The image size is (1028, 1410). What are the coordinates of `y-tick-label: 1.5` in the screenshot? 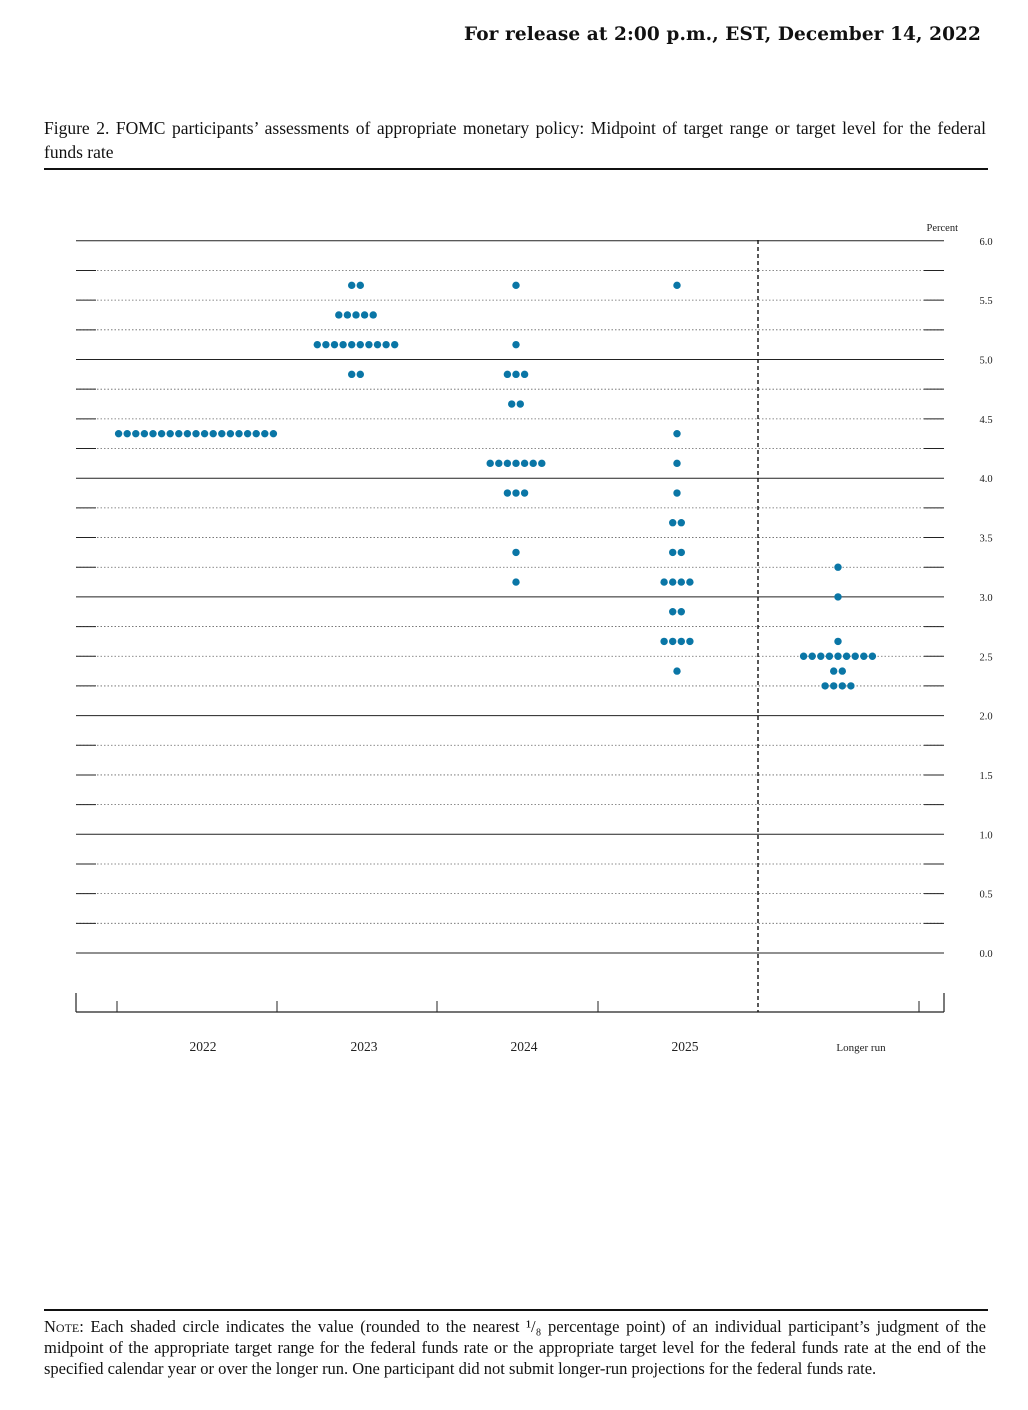 It's located at (985, 776).